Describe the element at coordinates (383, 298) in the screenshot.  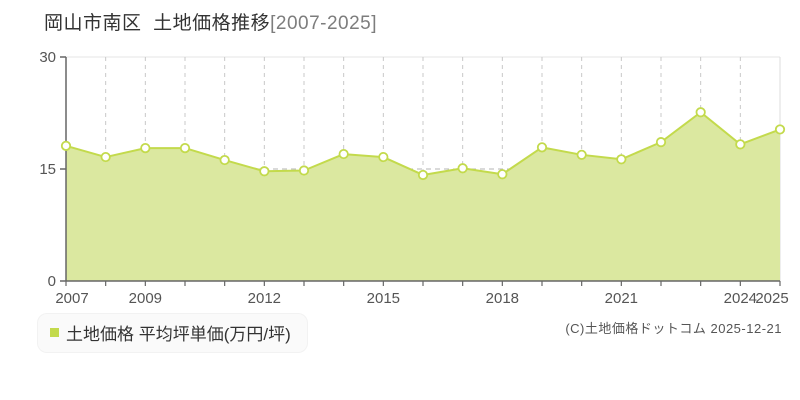
I see `x-axis-label: 2015` at that location.